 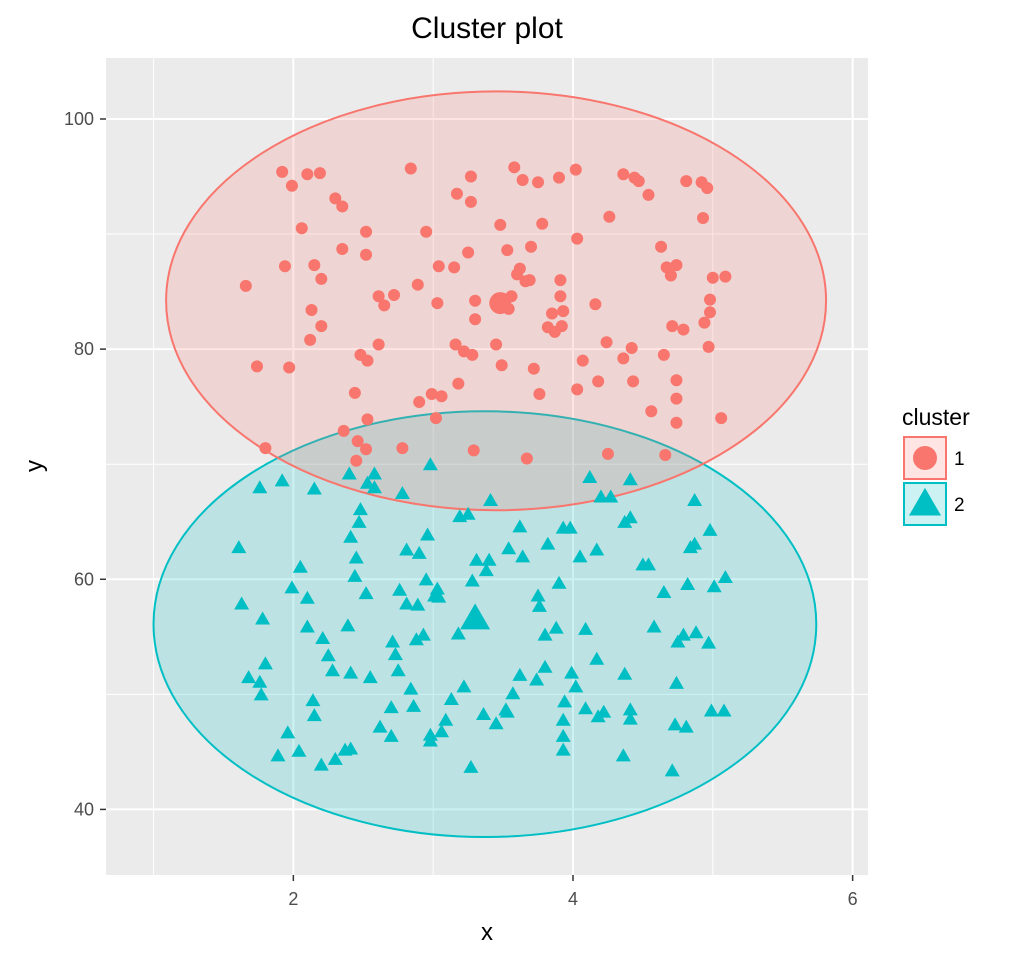 What do you see at coordinates (84, 349) in the screenshot?
I see `y-tick-label: 80` at bounding box center [84, 349].